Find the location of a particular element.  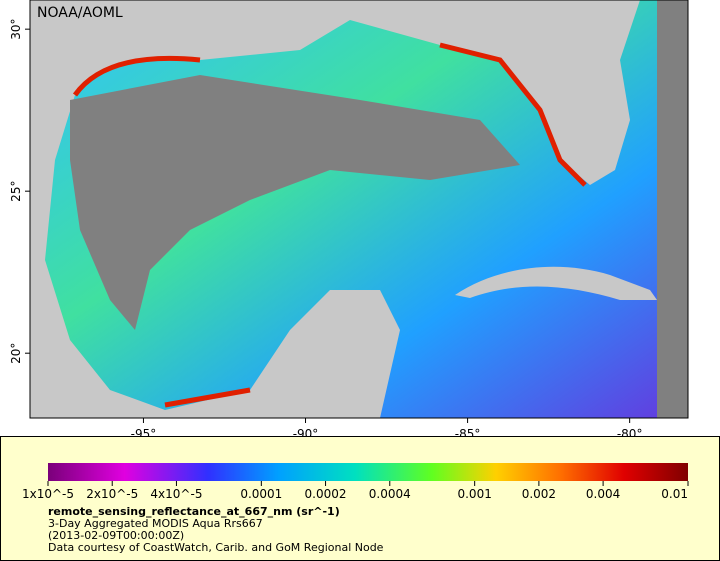

colorbar-tick-label: 0.0002 is located at coordinates (326, 494).